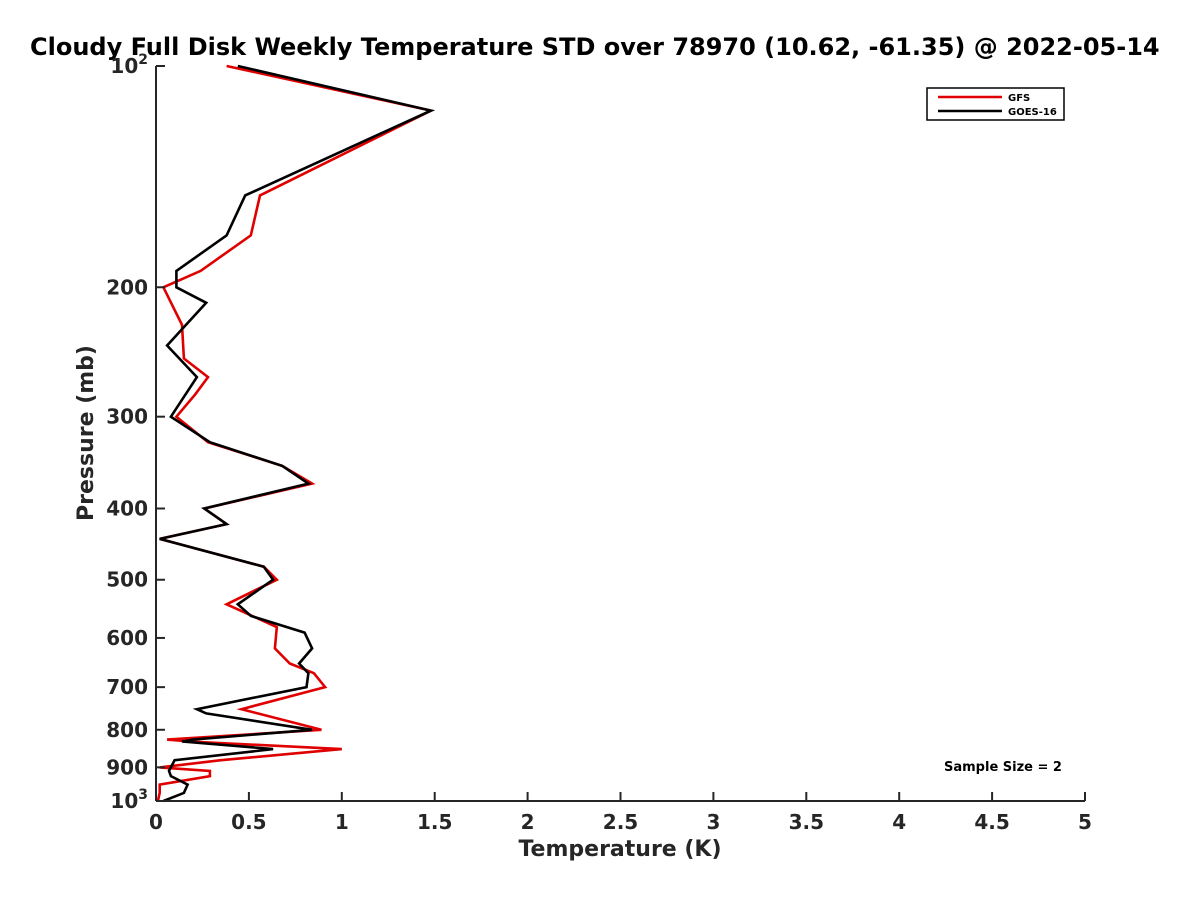 The image size is (1200, 900). I want to click on x-tick-label: 4.5, so click(991, 822).